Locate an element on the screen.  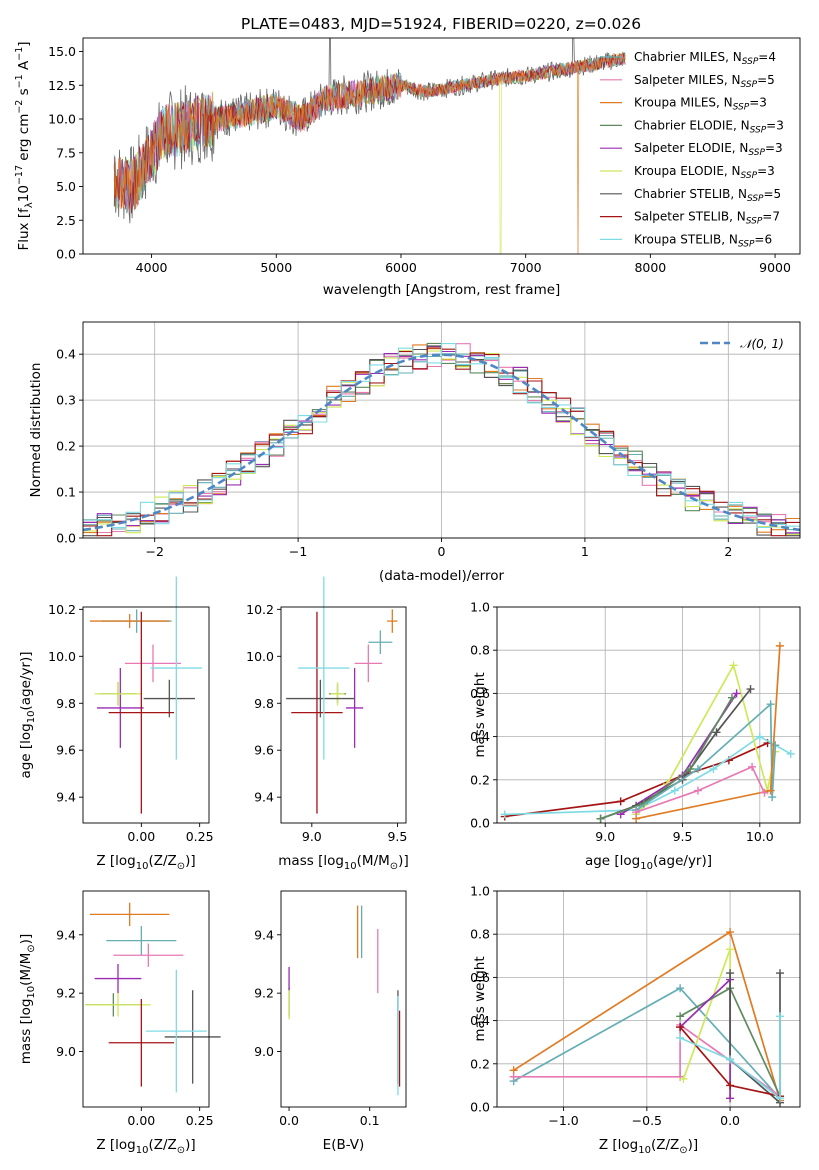
x-tick-label: 1 is located at coordinates (585, 551).